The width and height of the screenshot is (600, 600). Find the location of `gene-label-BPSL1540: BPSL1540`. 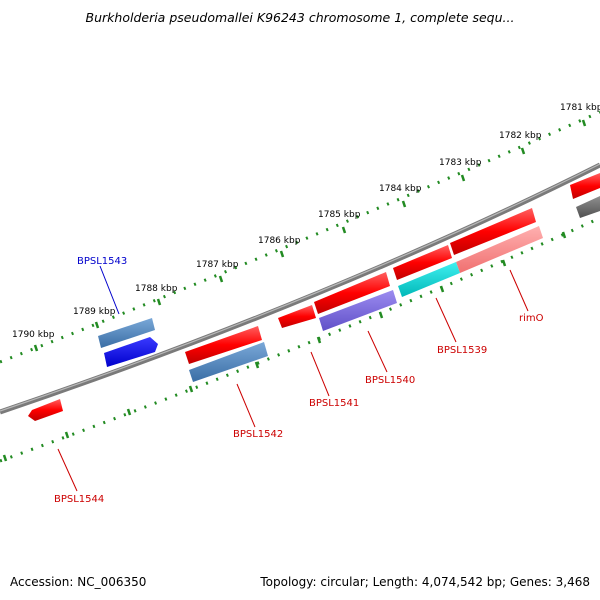

gene-label-BPSL1540: BPSL1540 is located at coordinates (390, 380).